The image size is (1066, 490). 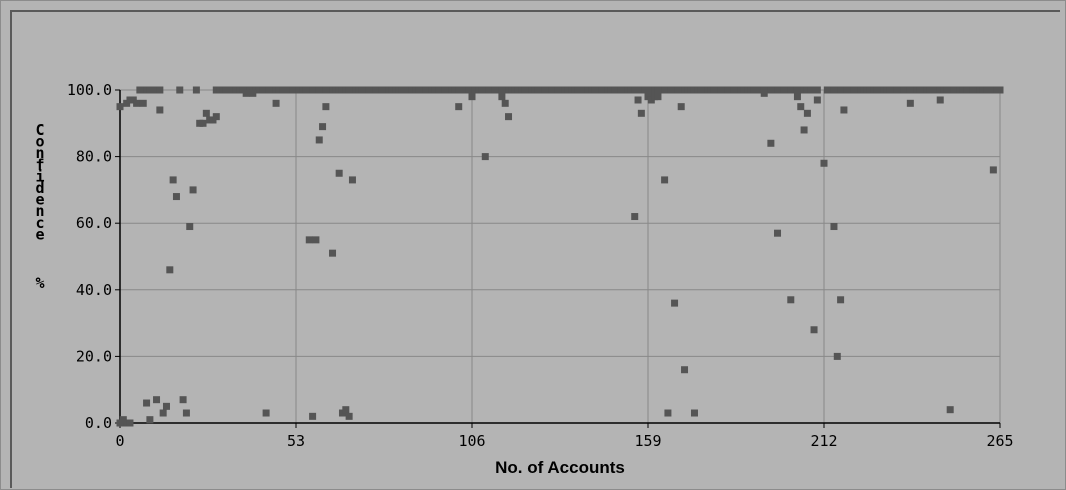 I want to click on x-tick-label: 212, so click(x=823, y=441).